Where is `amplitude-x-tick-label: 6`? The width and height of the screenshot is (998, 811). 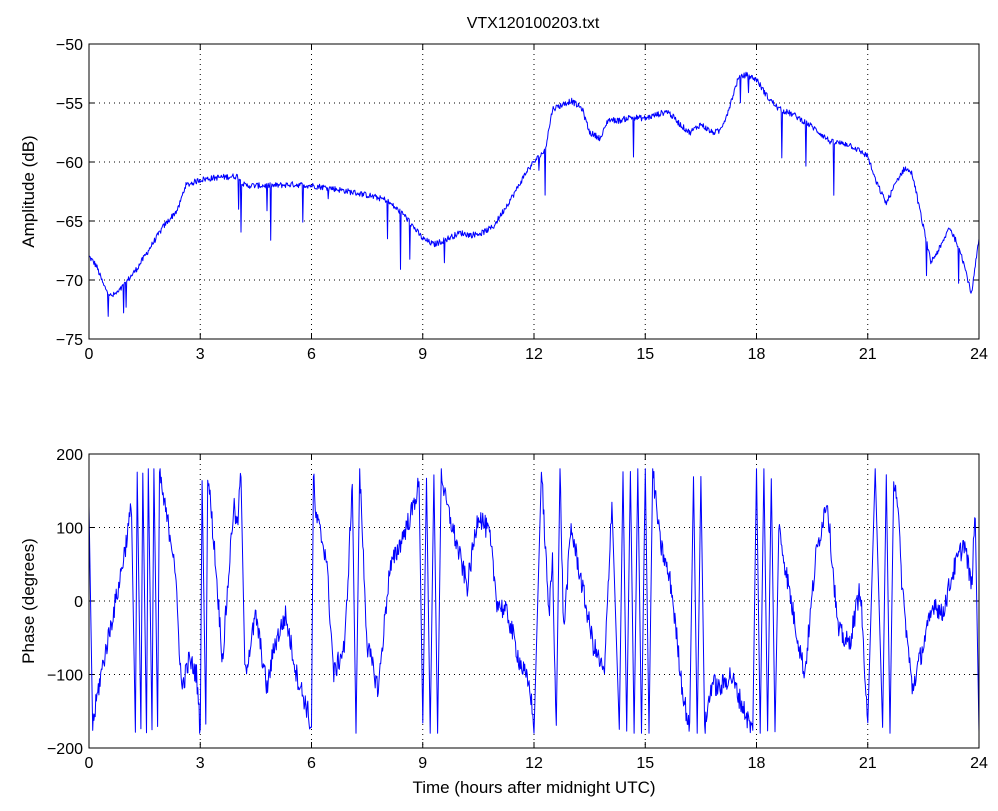
amplitude-x-tick-label: 6 is located at coordinates (311, 354).